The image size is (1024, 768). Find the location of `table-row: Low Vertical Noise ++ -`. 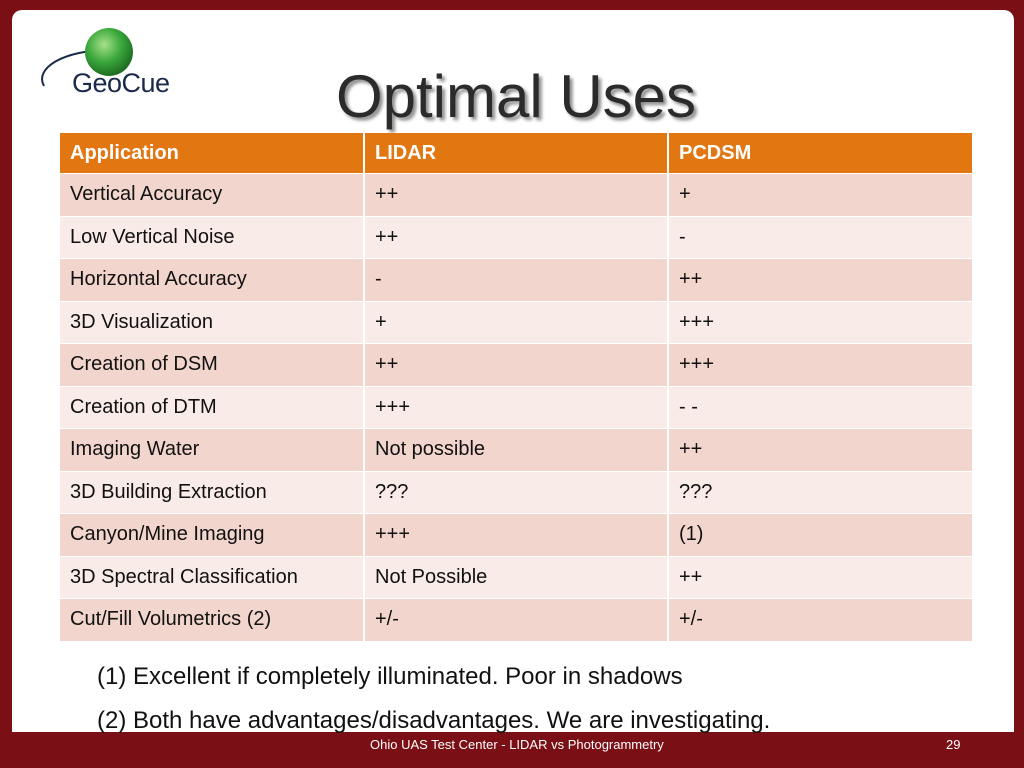

table-row: Low Vertical Noise ++ - is located at coordinates (516, 237).